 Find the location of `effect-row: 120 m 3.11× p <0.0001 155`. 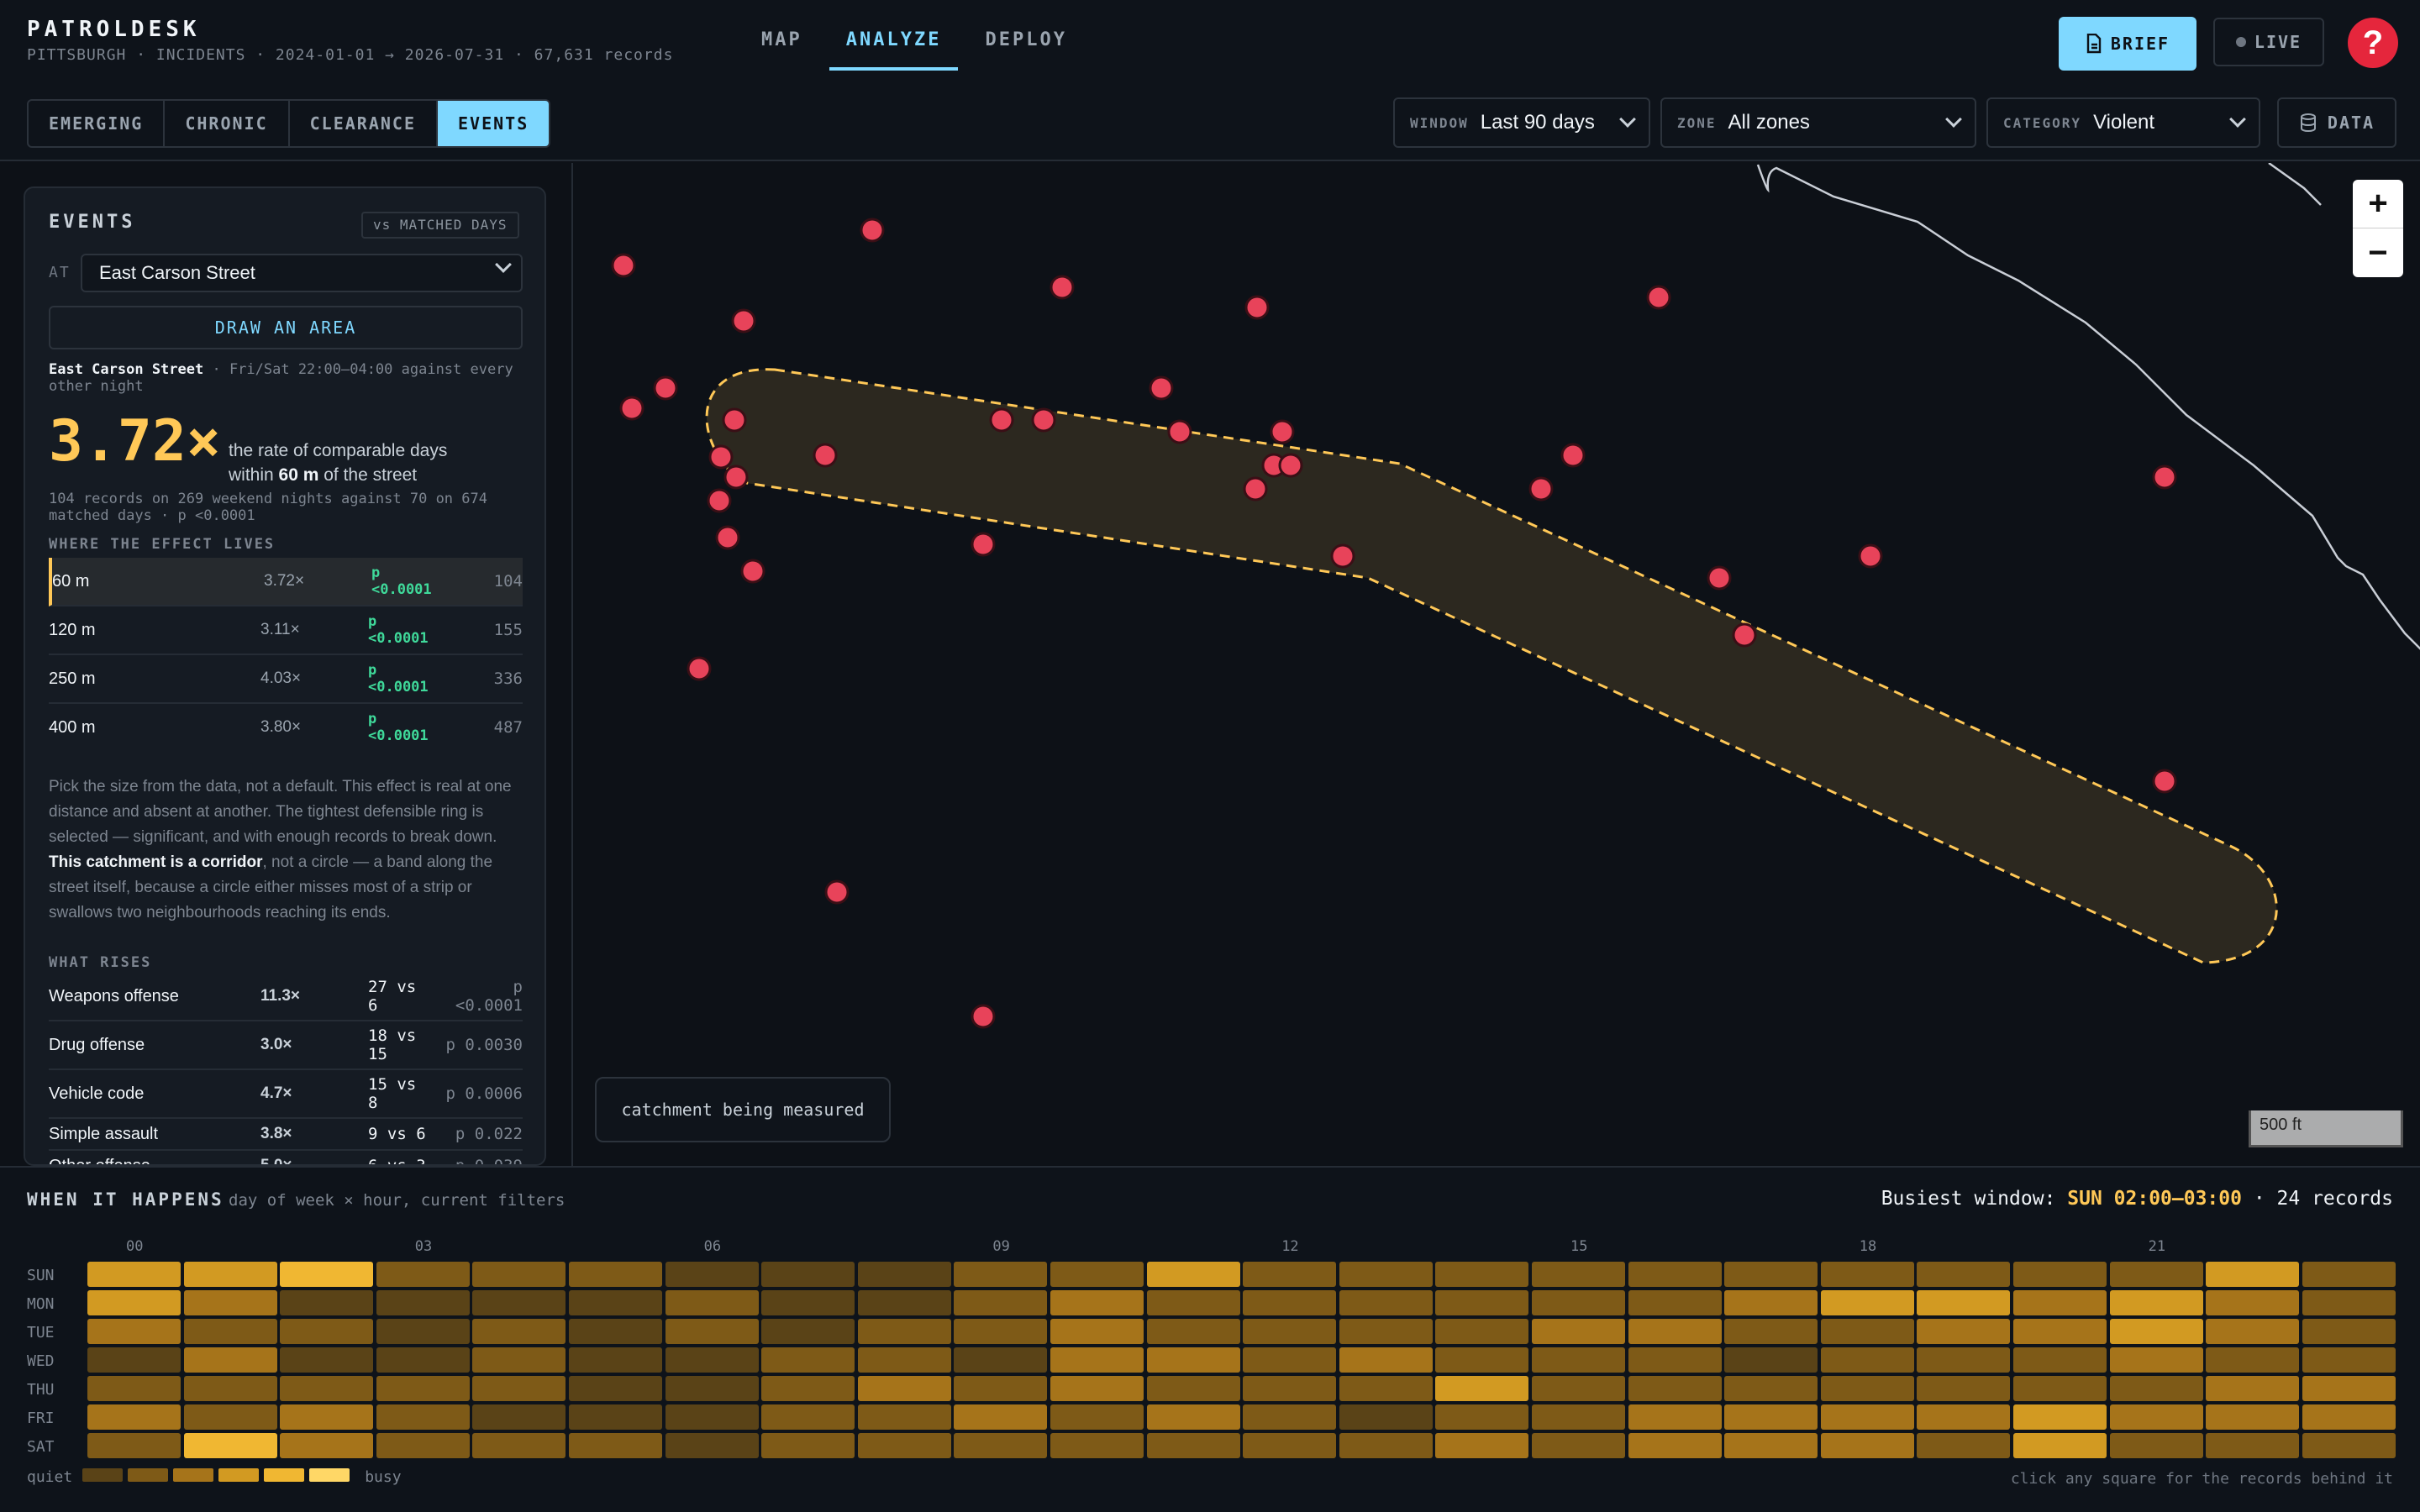

effect-row: 120 m 3.11× p <0.0001 155 is located at coordinates (286, 630).